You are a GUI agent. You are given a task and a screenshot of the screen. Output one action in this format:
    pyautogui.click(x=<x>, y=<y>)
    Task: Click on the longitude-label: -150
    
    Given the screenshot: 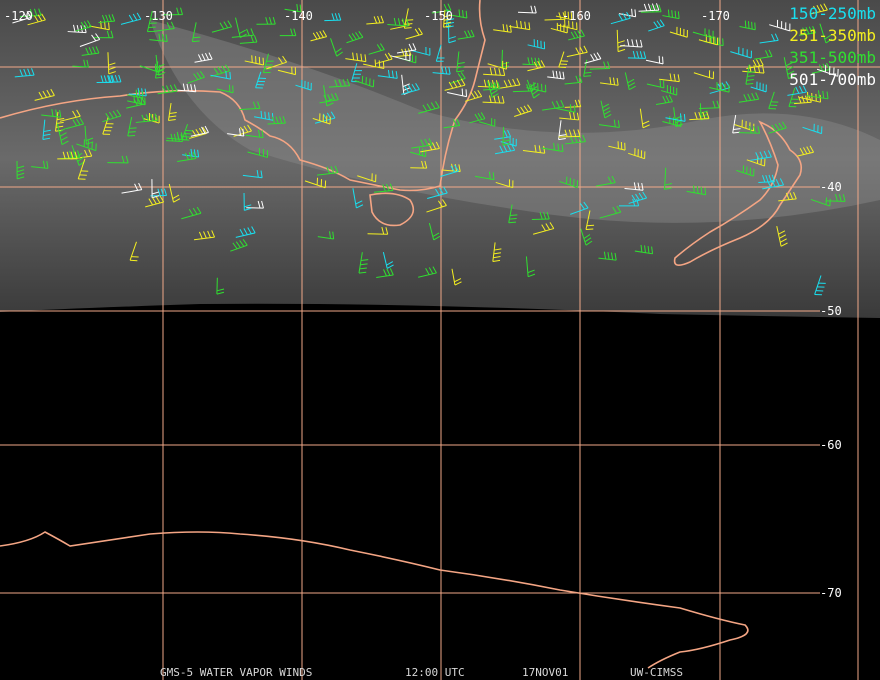 What is the action you would take?
    pyautogui.click(x=438, y=16)
    